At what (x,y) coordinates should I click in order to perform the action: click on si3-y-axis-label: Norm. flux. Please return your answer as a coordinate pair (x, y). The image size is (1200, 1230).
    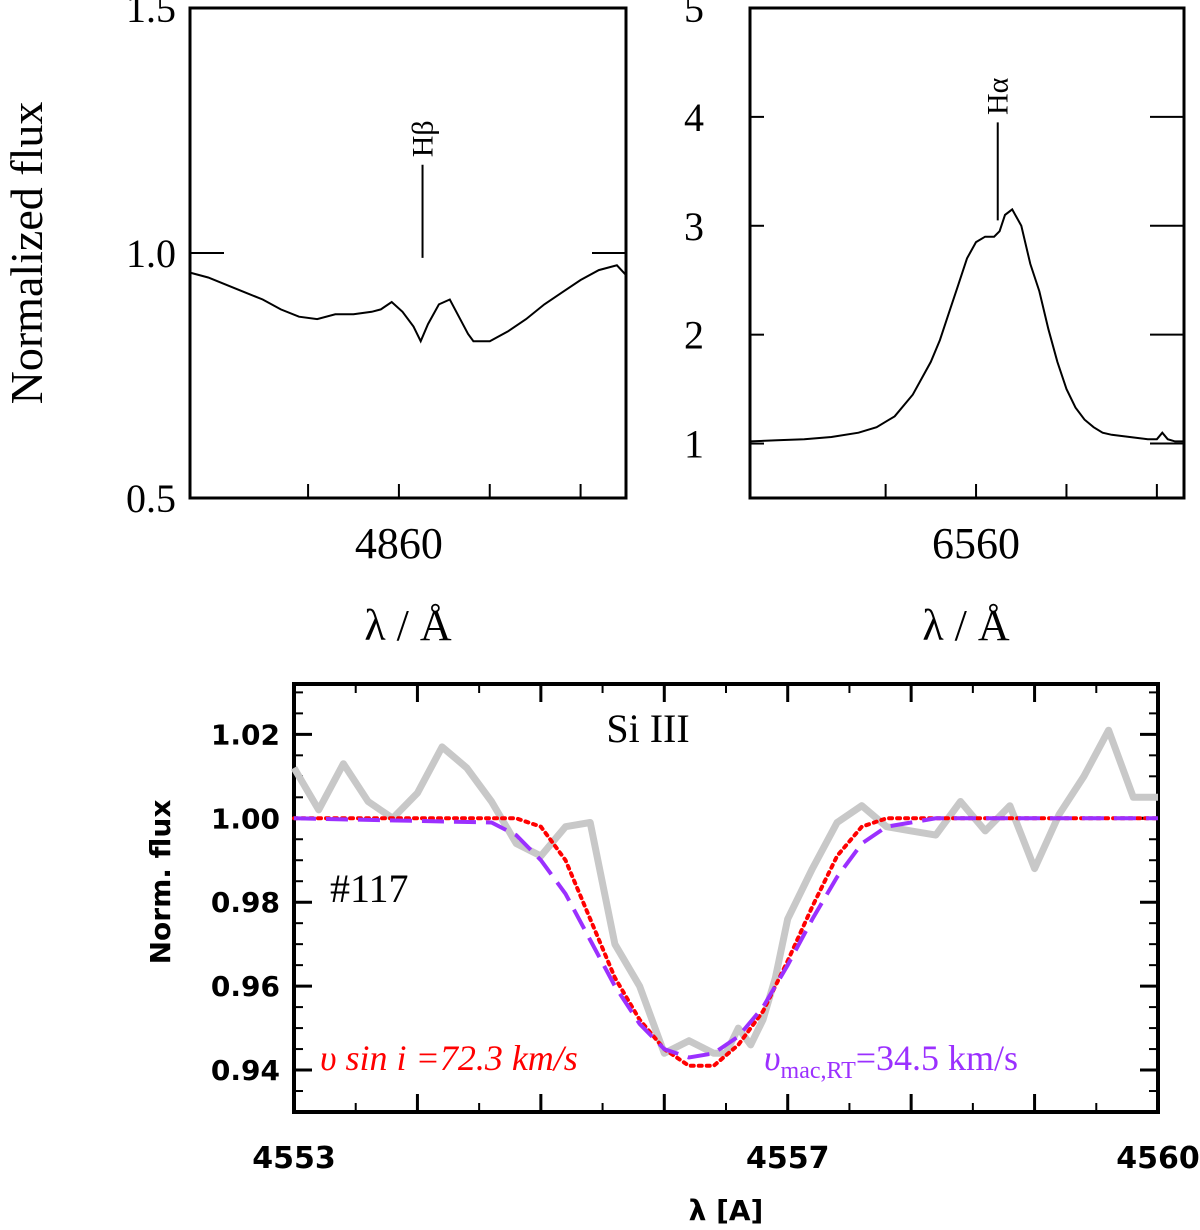
    Looking at the image, I should click on (160, 882).